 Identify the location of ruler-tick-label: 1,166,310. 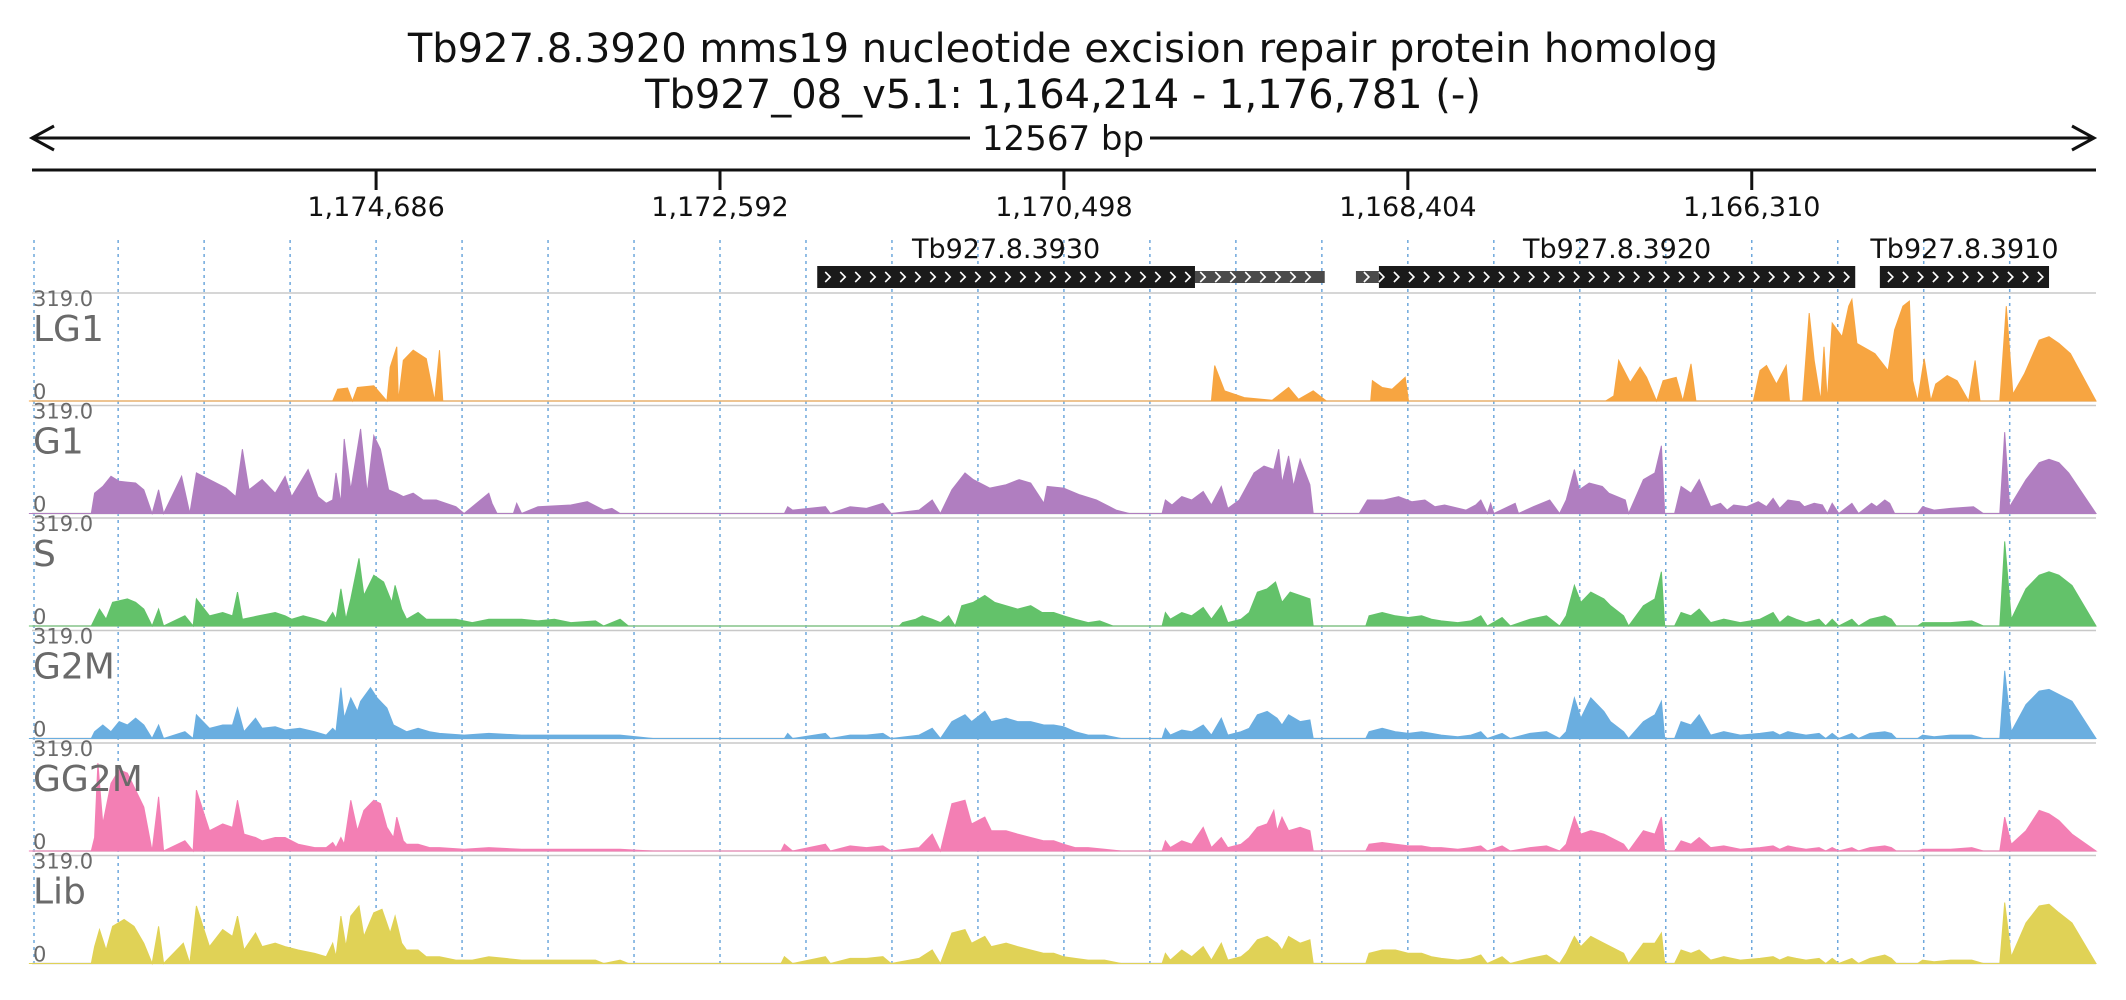
(1751, 207).